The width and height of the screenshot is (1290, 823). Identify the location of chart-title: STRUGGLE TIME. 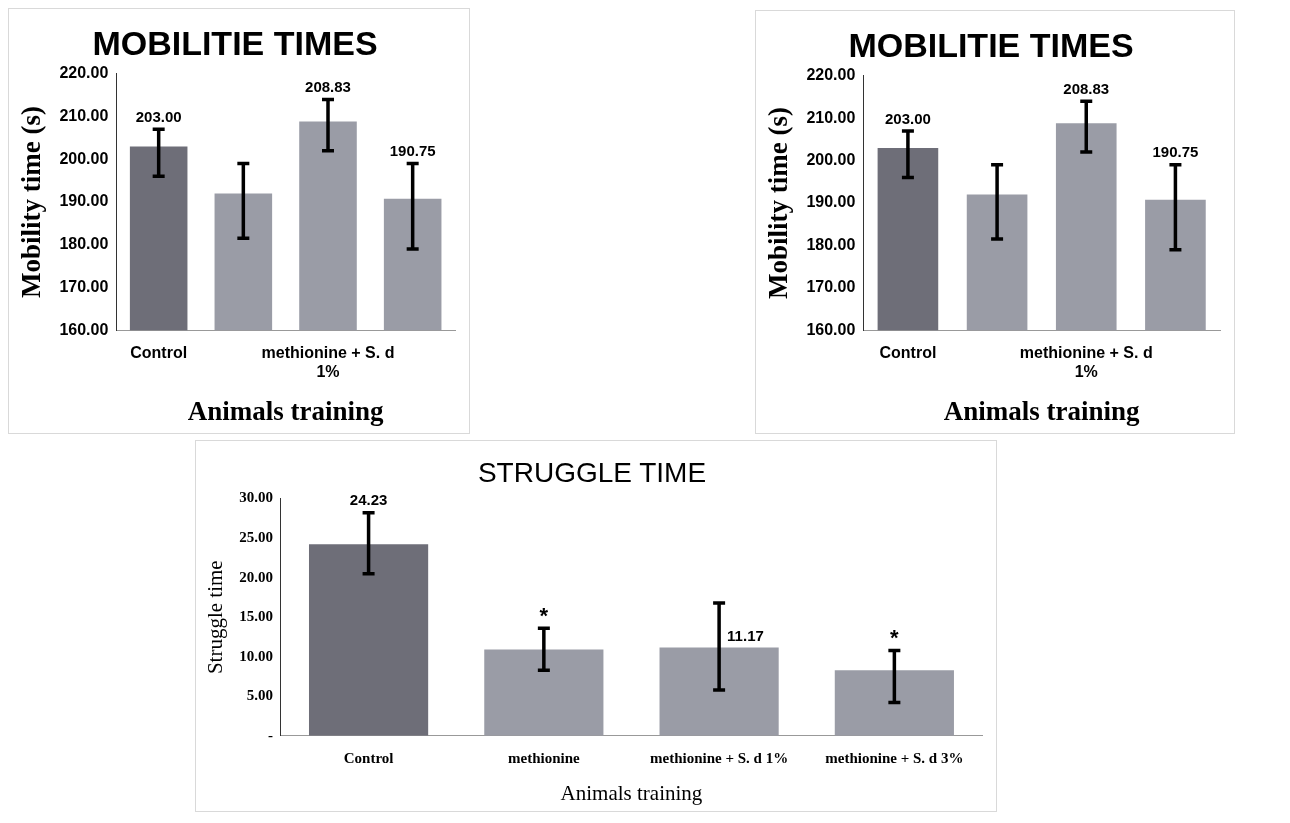
(592, 472).